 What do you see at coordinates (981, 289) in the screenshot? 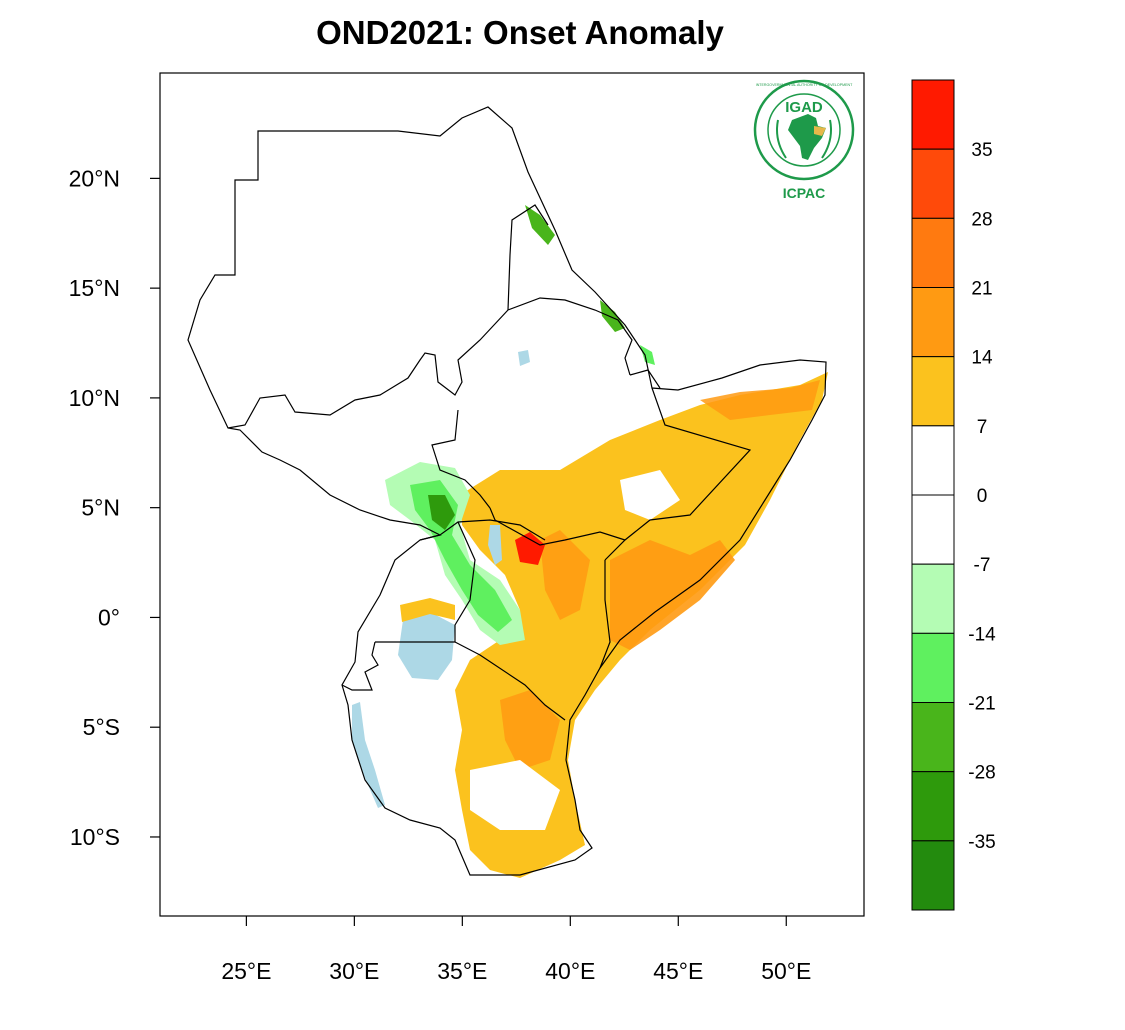
I see `colorbar-label: 21` at bounding box center [981, 289].